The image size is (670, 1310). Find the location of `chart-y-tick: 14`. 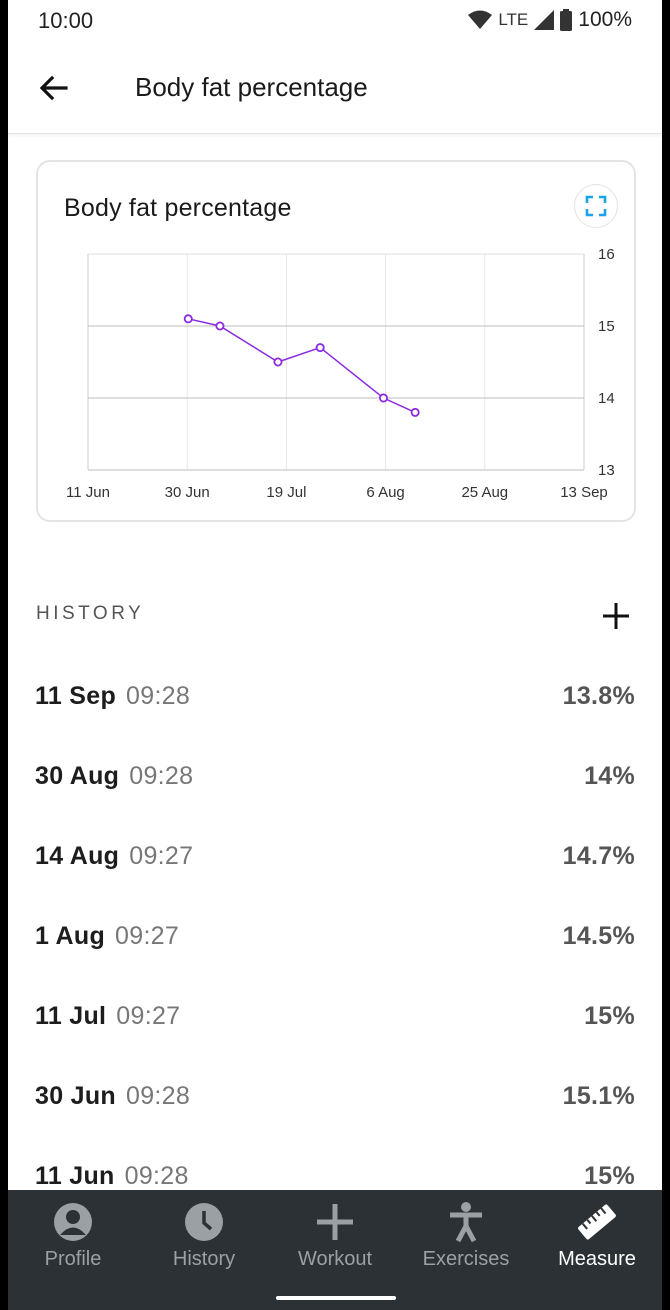

chart-y-tick: 14 is located at coordinates (606, 398).